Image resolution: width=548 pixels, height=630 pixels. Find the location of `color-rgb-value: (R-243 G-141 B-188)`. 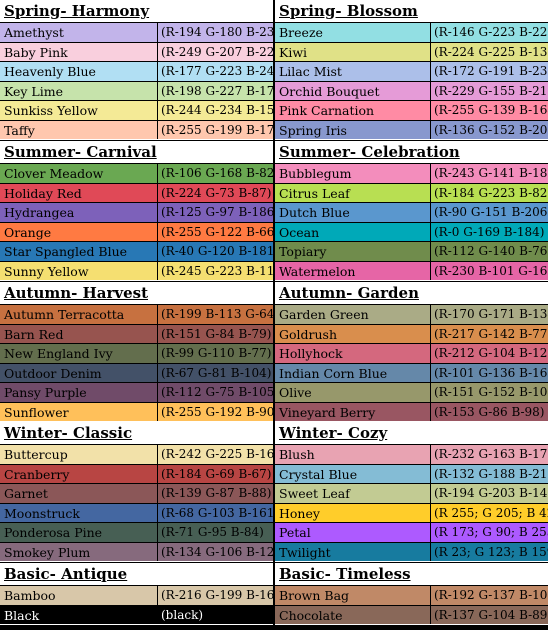

color-rgb-value: (R-243 G-141 B-188) is located at coordinates (491, 173).